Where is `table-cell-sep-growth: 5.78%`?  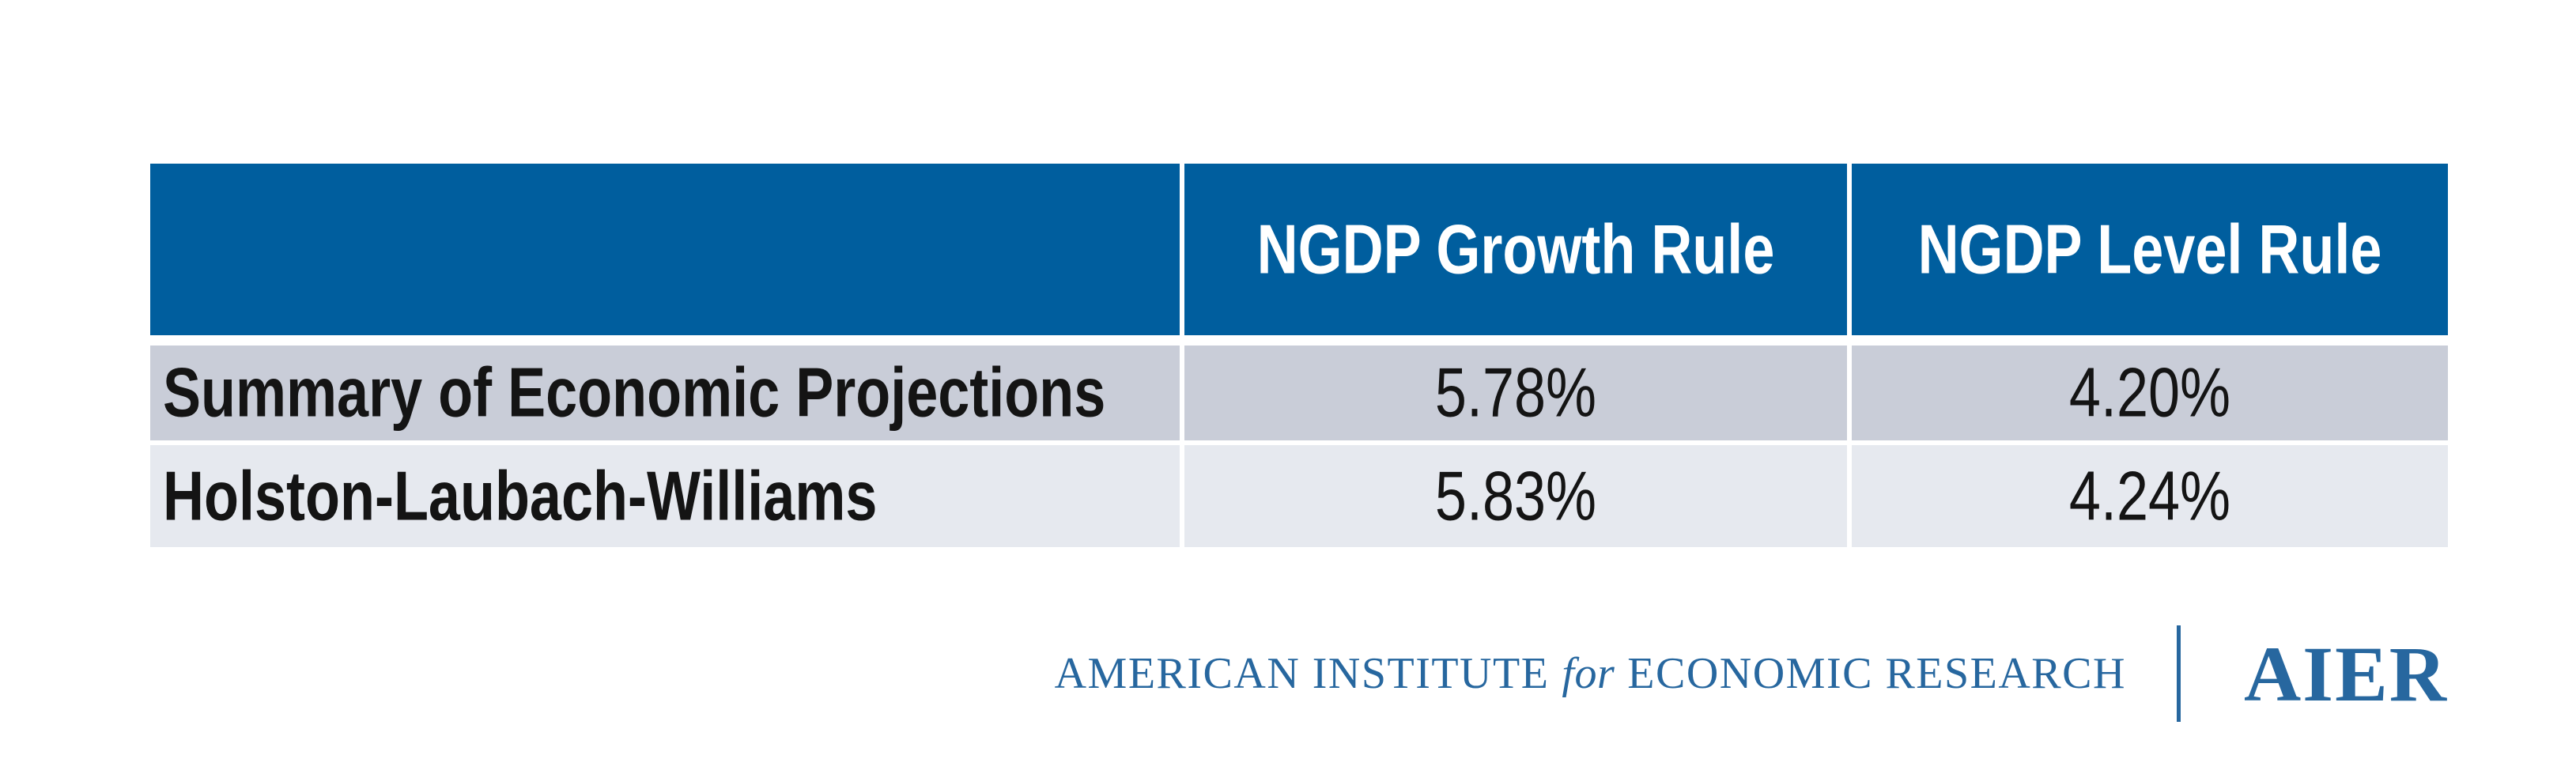 table-cell-sep-growth: 5.78% is located at coordinates (1515, 393).